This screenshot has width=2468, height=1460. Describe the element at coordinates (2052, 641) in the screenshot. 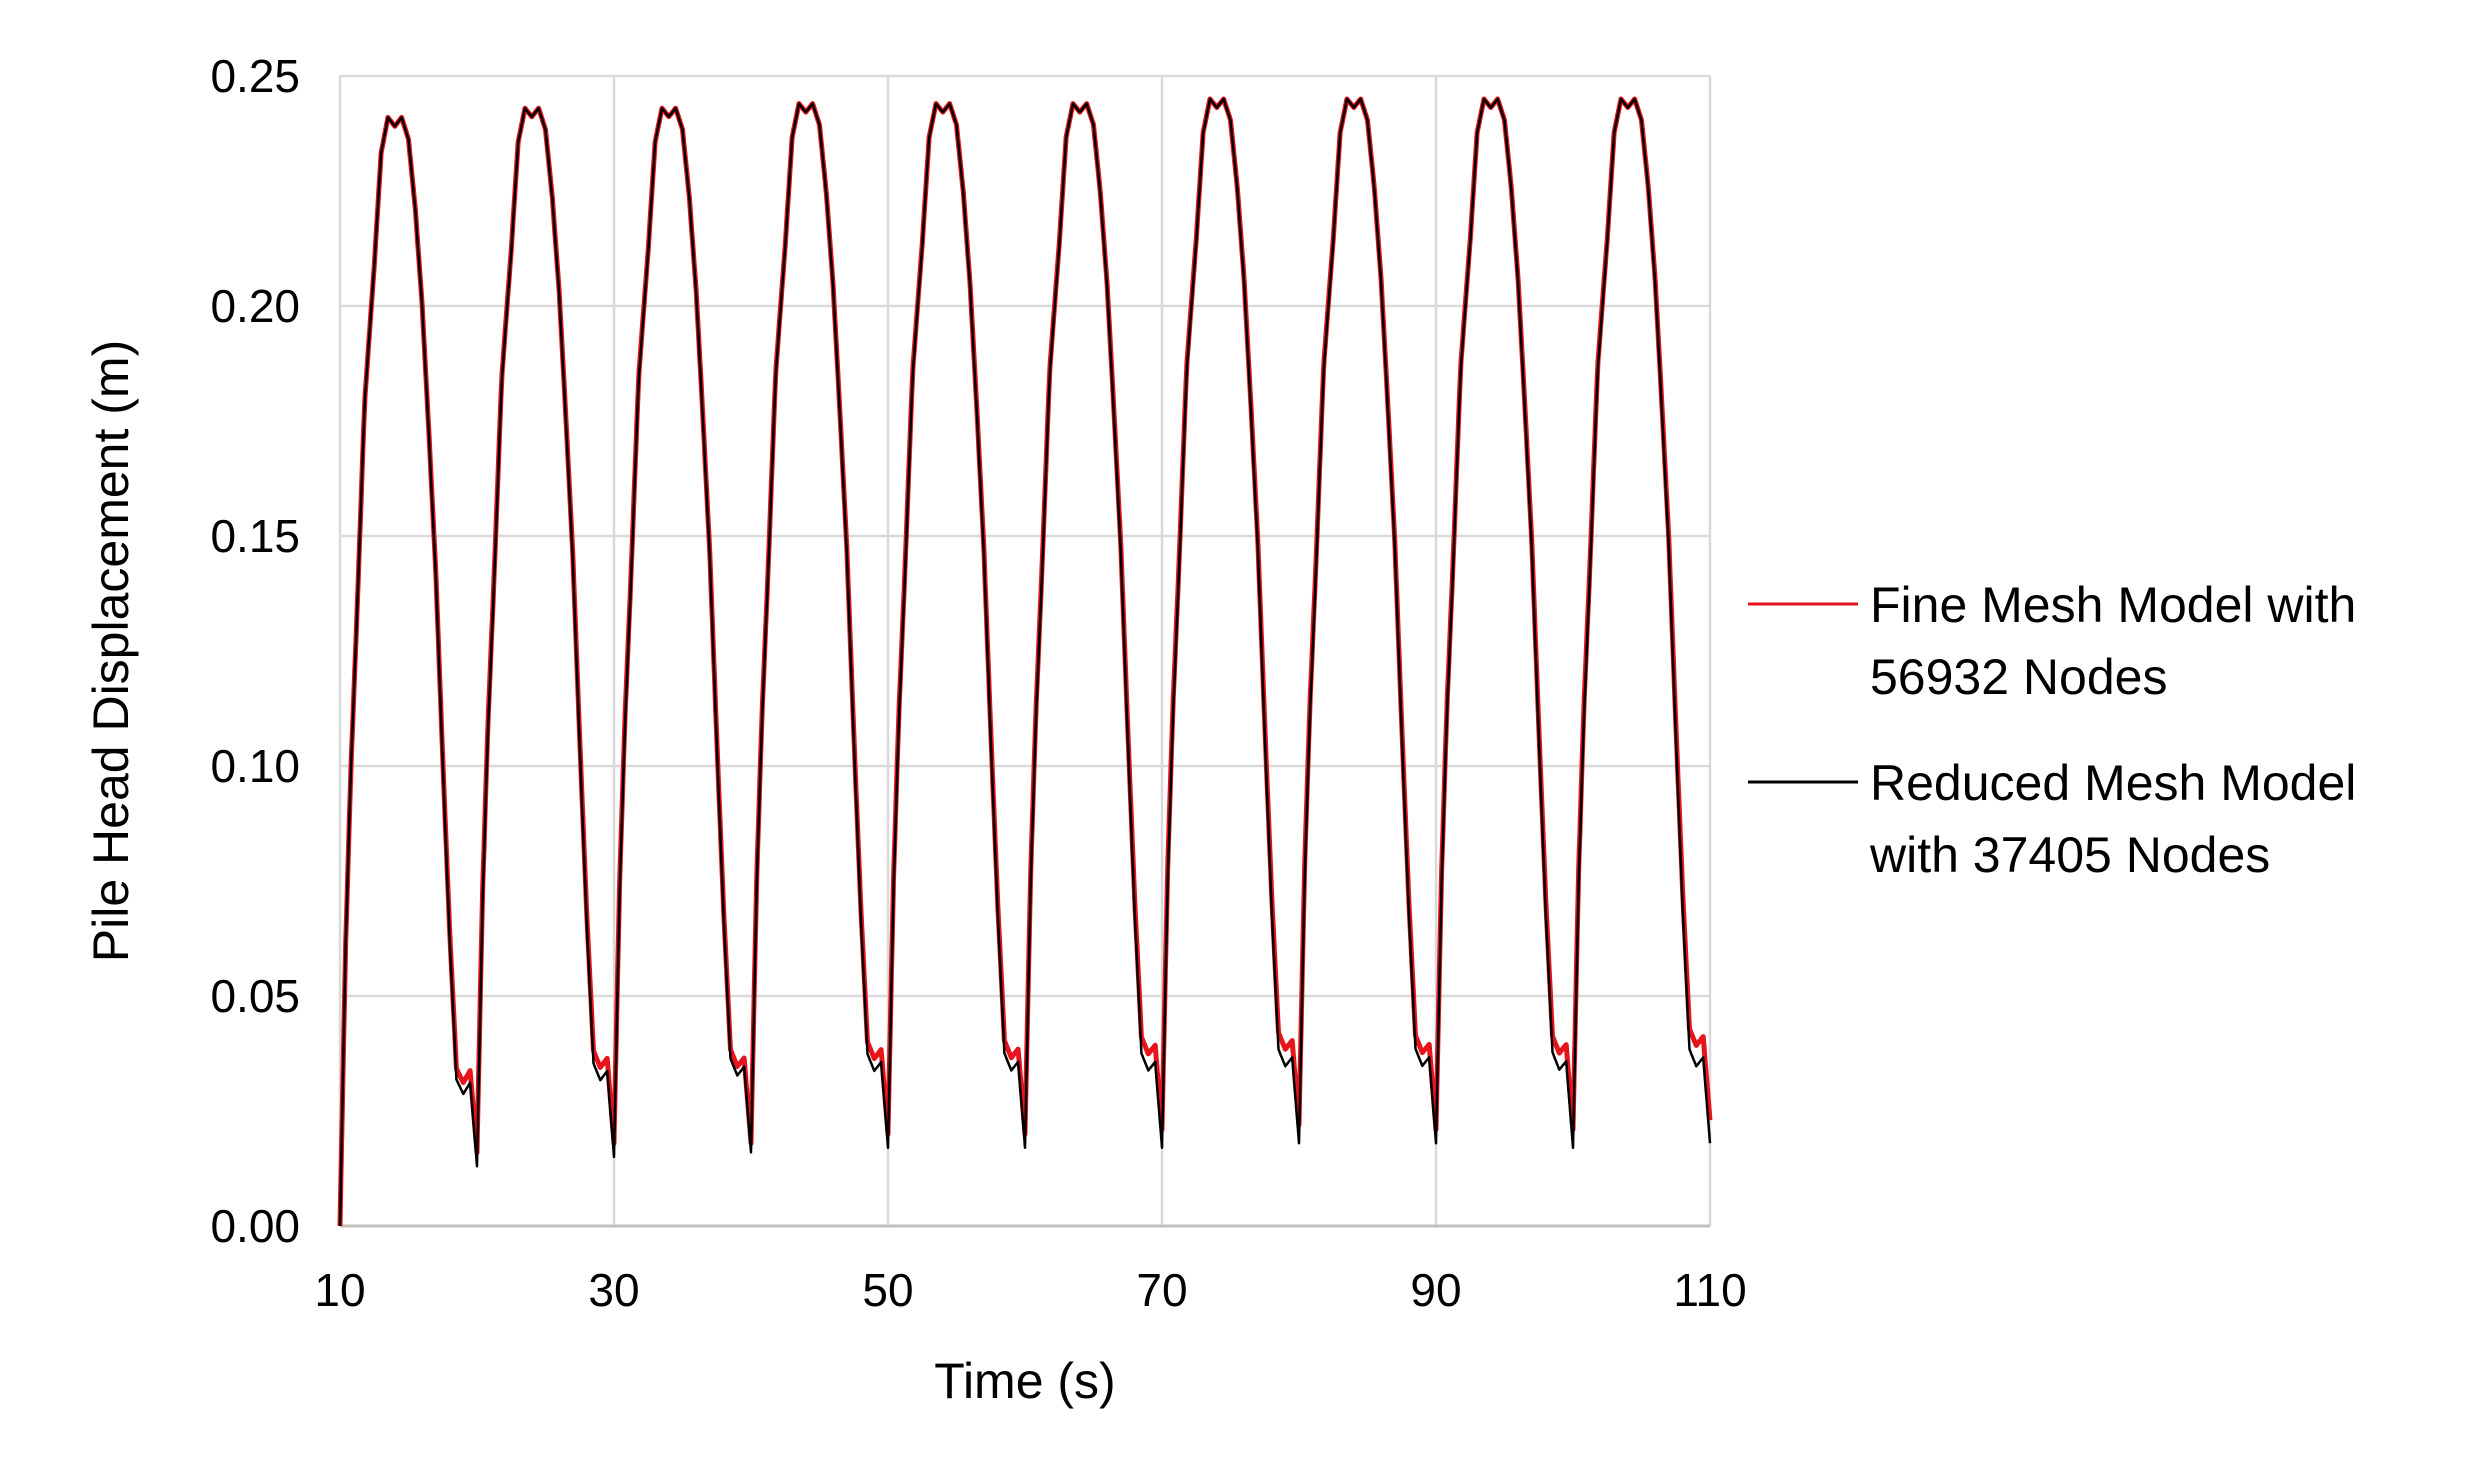

I see `legend-item: Fine Mesh Model with 56932 Nodes` at that location.